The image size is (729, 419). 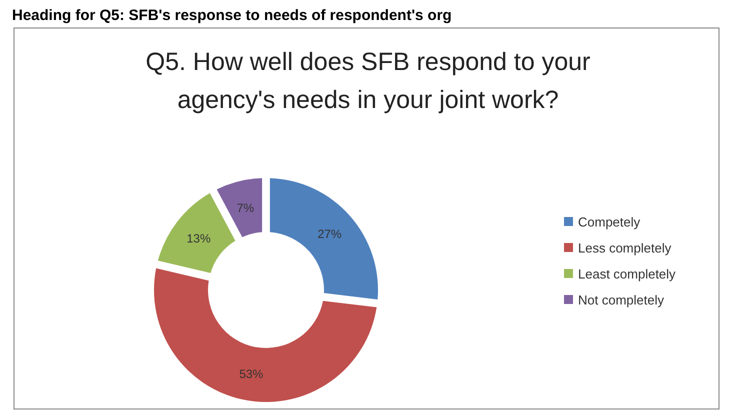 What do you see at coordinates (251, 373) in the screenshot?
I see `data-label: 53%` at bounding box center [251, 373].